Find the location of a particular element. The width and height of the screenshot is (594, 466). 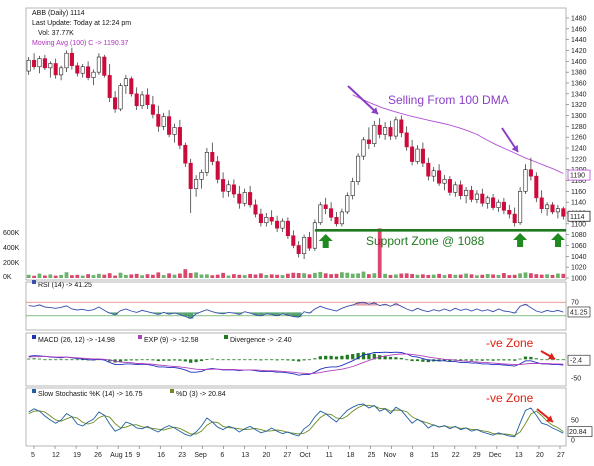

price-tick-label: 1420 is located at coordinates (579, 51).